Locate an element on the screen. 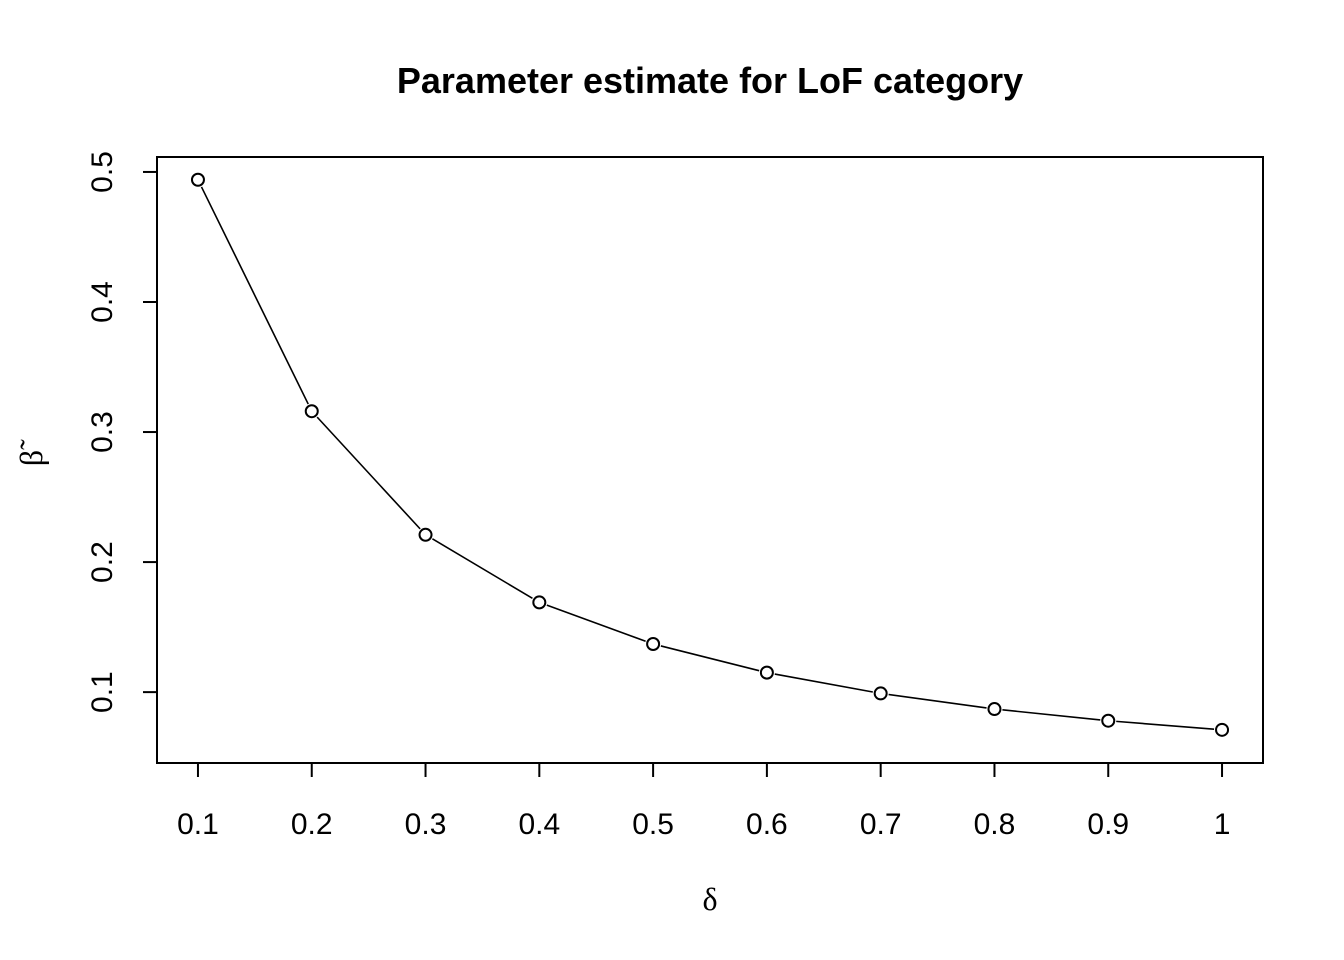 The width and height of the screenshot is (1344, 960). y-axis-label: β̃ is located at coordinates (31, 452).